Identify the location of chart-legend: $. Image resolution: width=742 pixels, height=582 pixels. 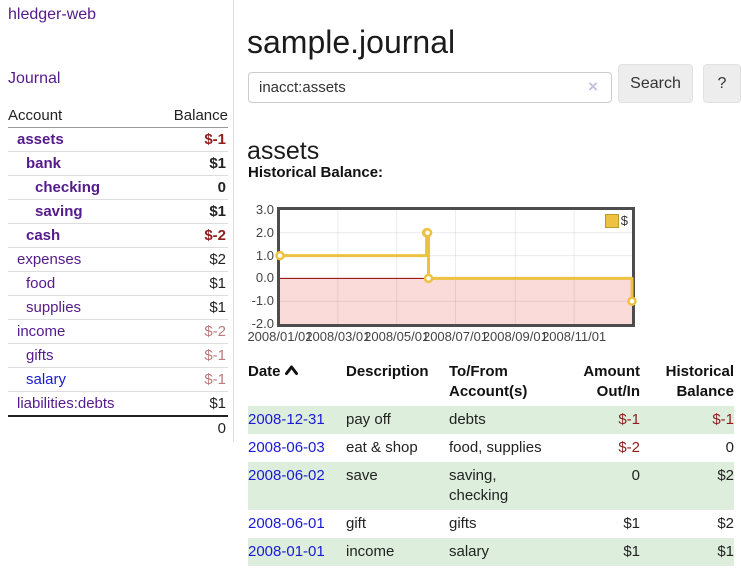
(616, 220).